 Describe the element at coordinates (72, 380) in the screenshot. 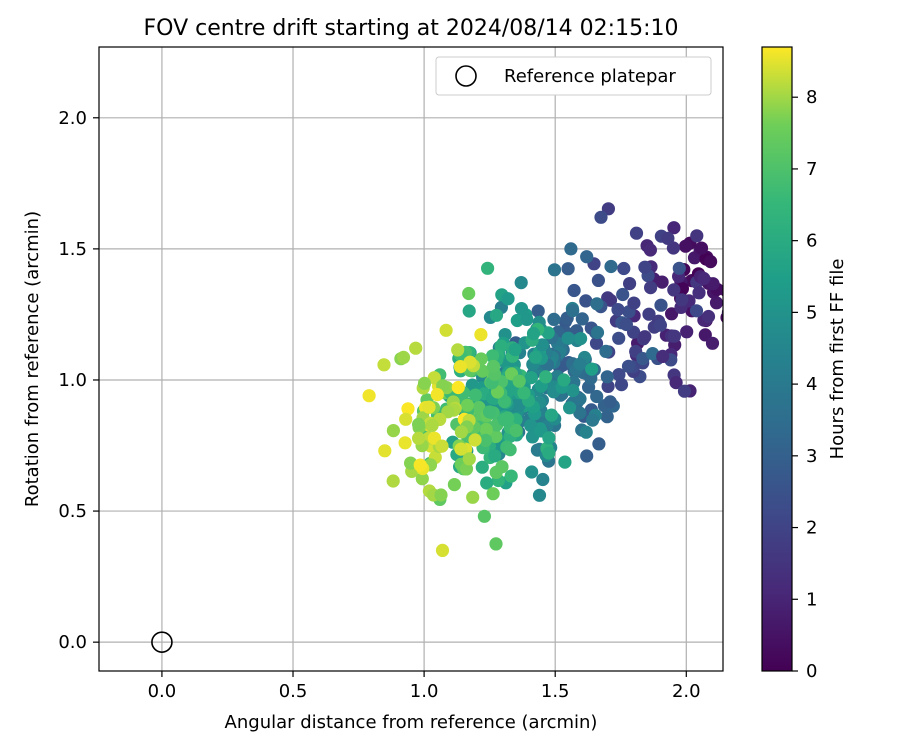

I see `y-tick-label: 1.0` at that location.